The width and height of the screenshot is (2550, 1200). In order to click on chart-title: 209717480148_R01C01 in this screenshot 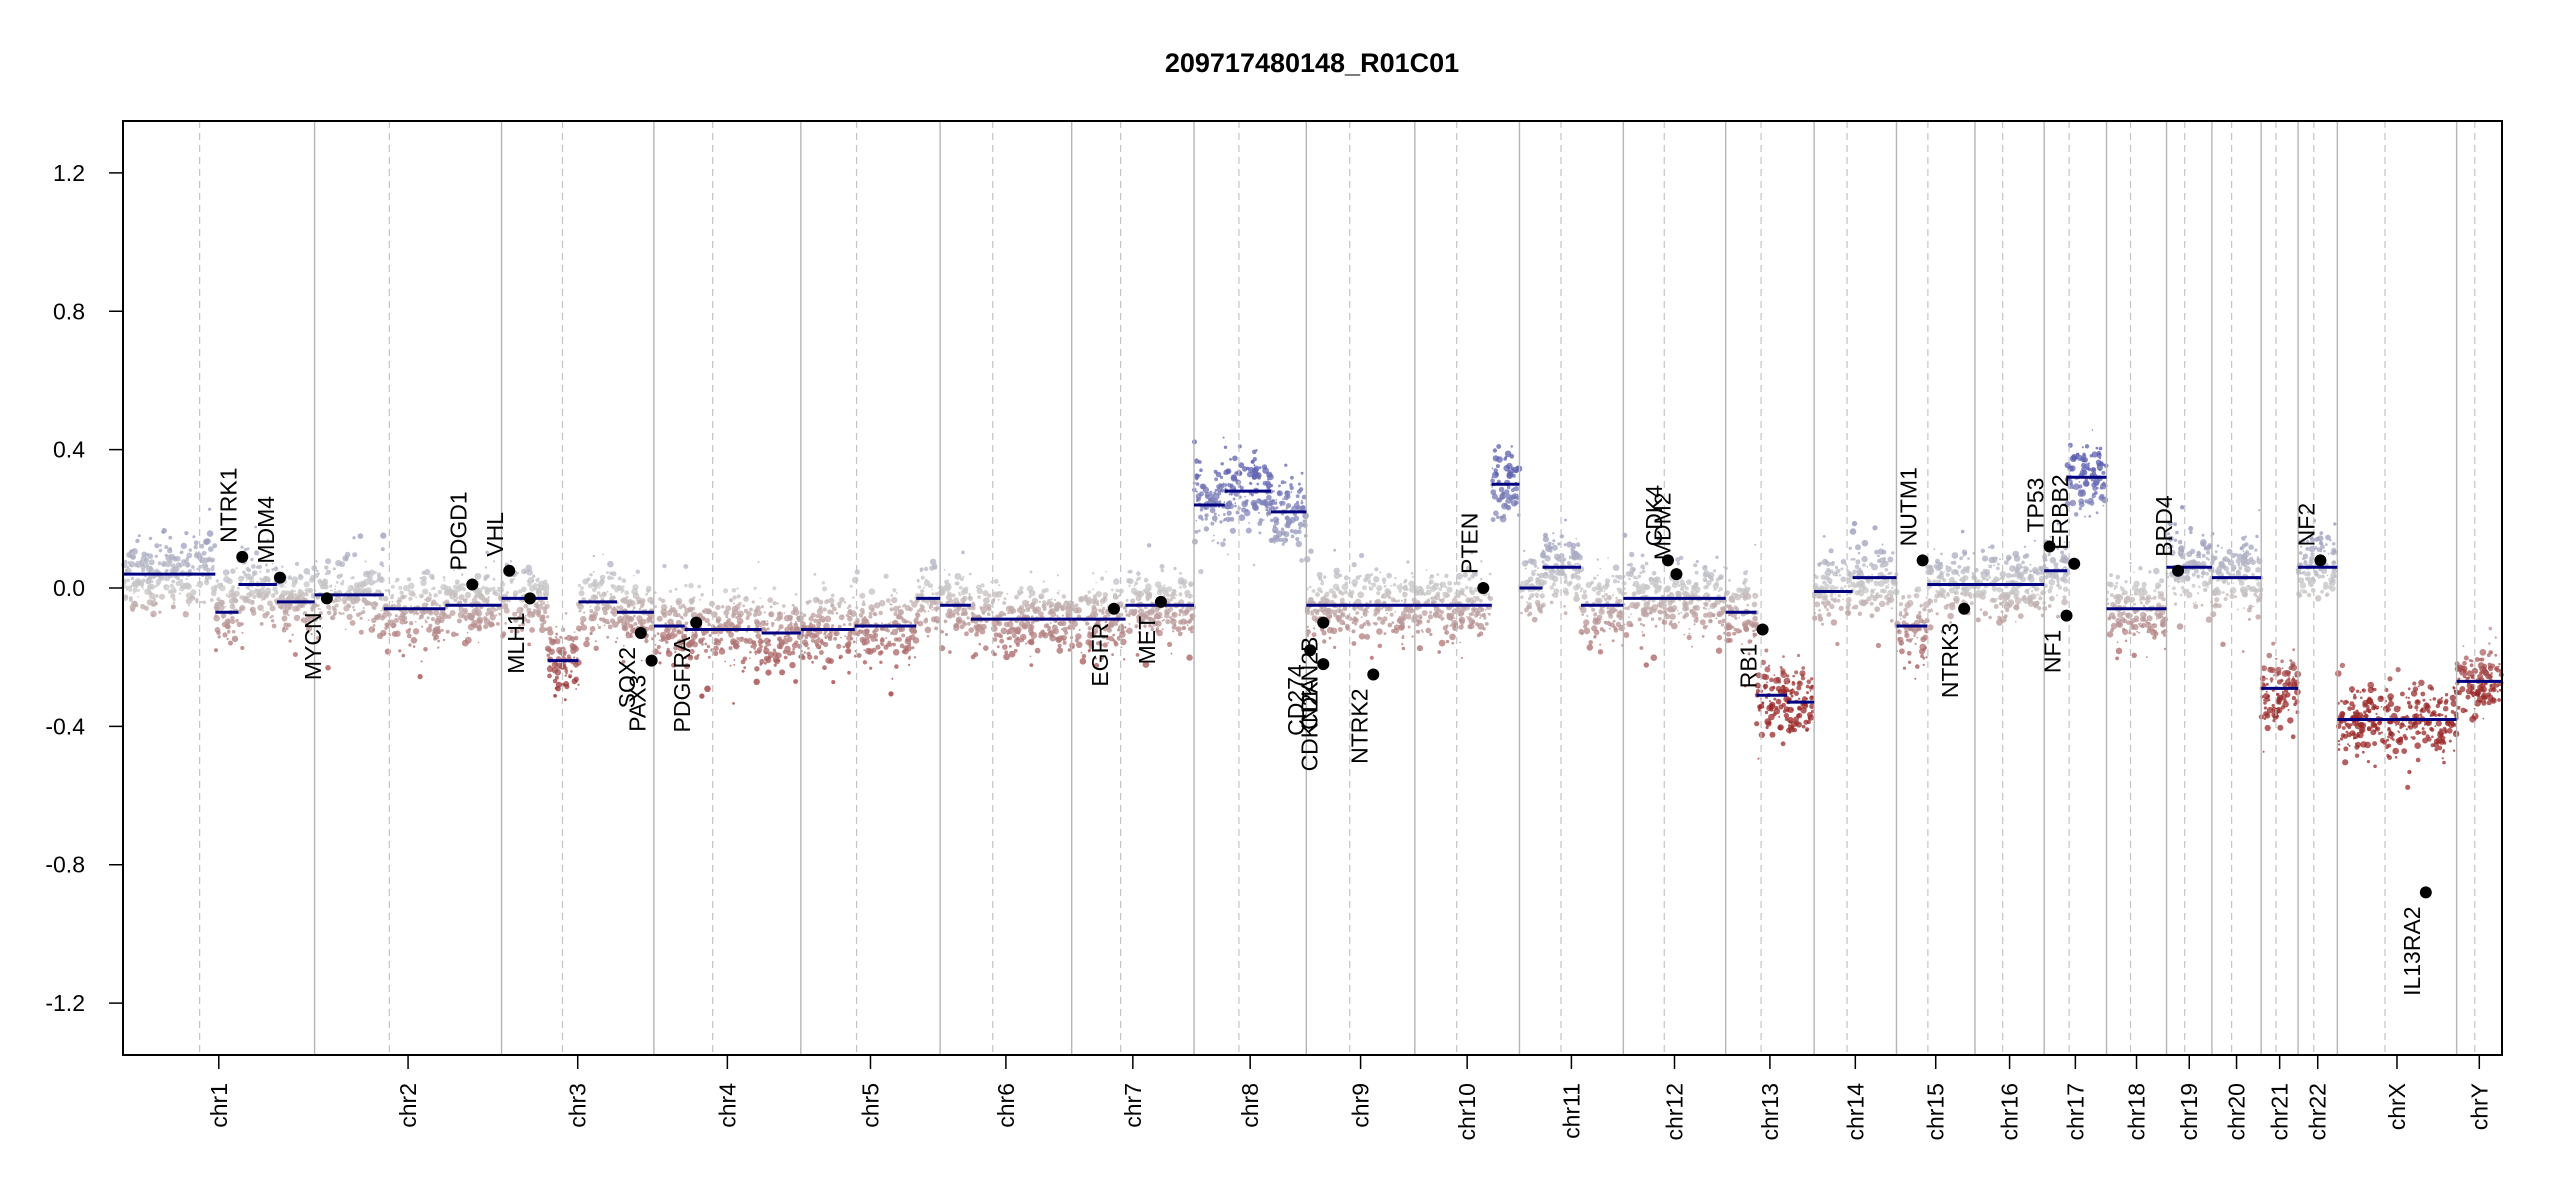, I will do `click(1312, 63)`.